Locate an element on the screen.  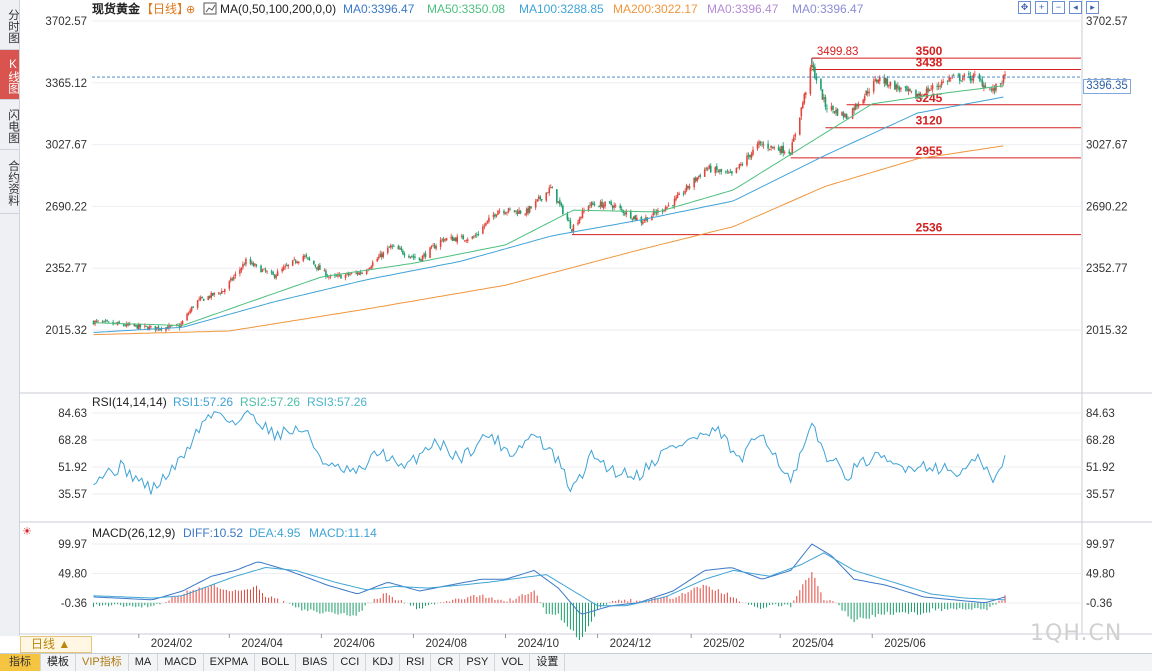
template-tab: 模板 is located at coordinates (58, 662).